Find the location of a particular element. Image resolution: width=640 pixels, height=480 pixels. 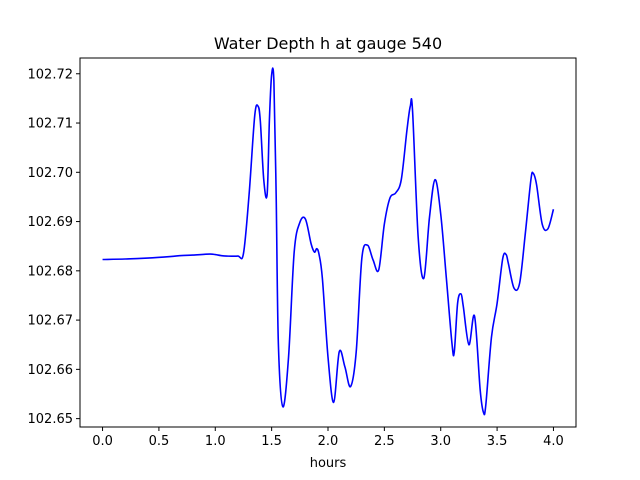

y-tick-label: 102.68 is located at coordinates (51, 271).